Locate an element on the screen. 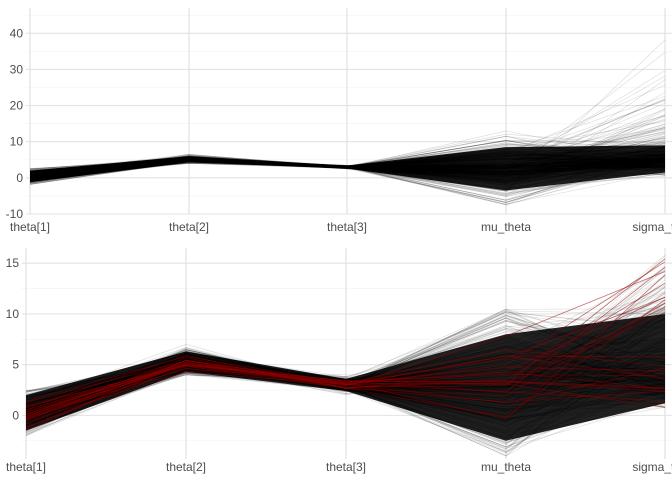 The width and height of the screenshot is (672, 480). draws-dense-band is located at coordinates (347, 168).